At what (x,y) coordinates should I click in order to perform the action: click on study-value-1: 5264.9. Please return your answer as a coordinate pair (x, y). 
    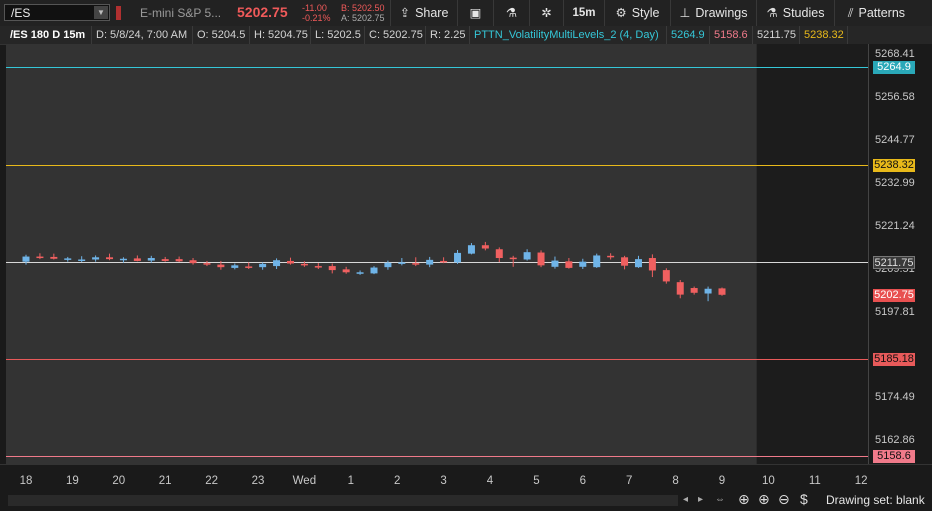
    Looking at the image, I should click on (688, 35).